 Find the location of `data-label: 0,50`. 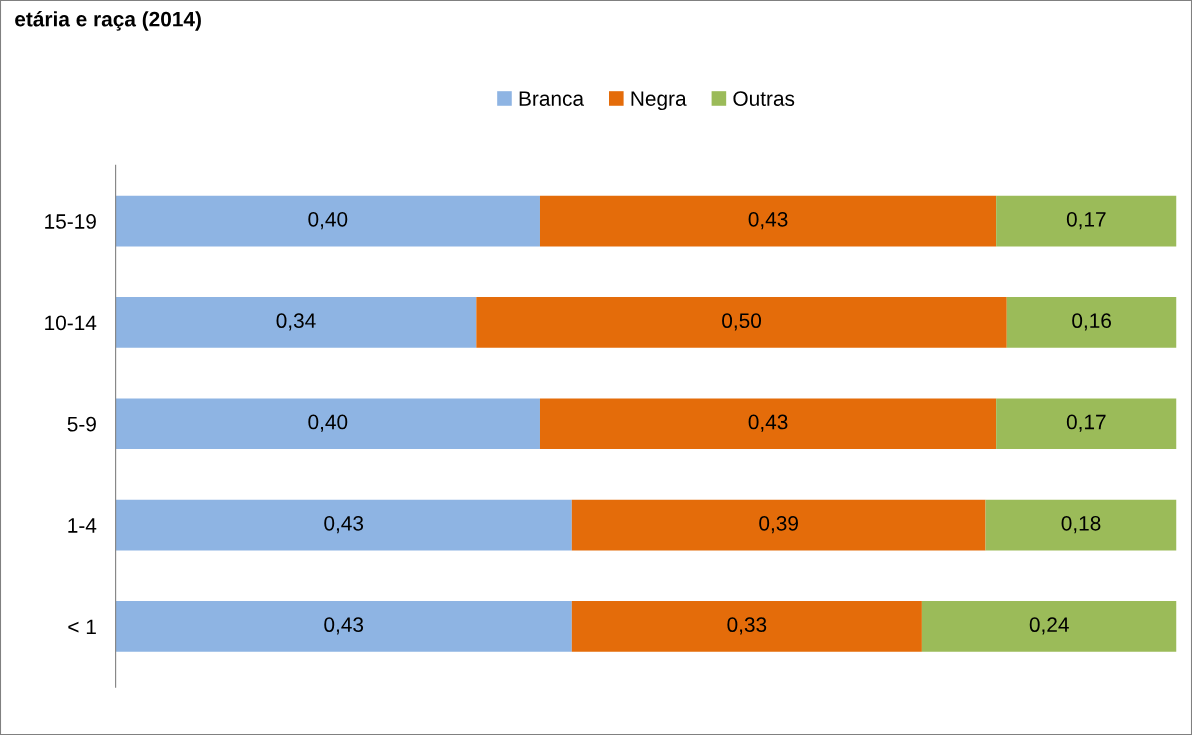

data-label: 0,50 is located at coordinates (741, 322).